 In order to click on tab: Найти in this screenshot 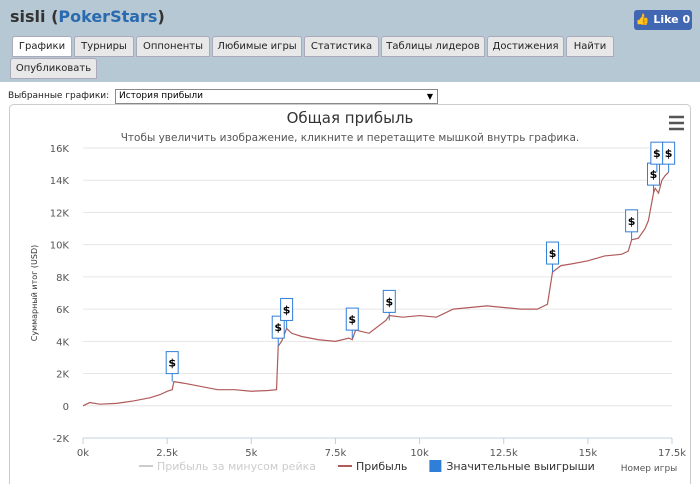, I will do `click(590, 46)`.